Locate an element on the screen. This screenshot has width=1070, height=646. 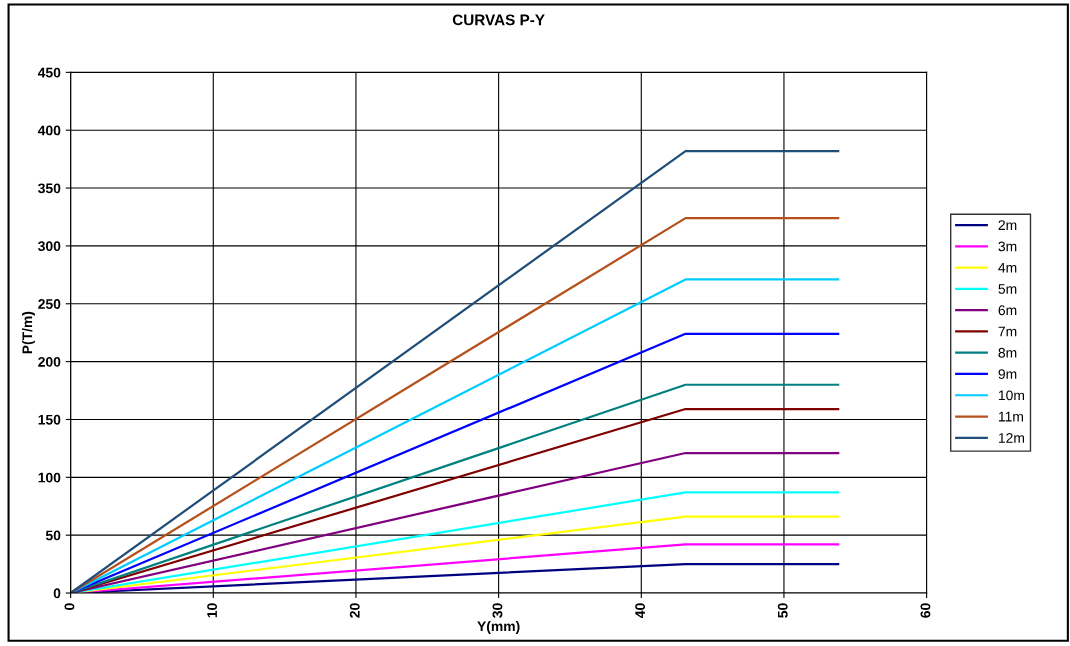
x-tick-label: 50 is located at coordinates (782, 610).